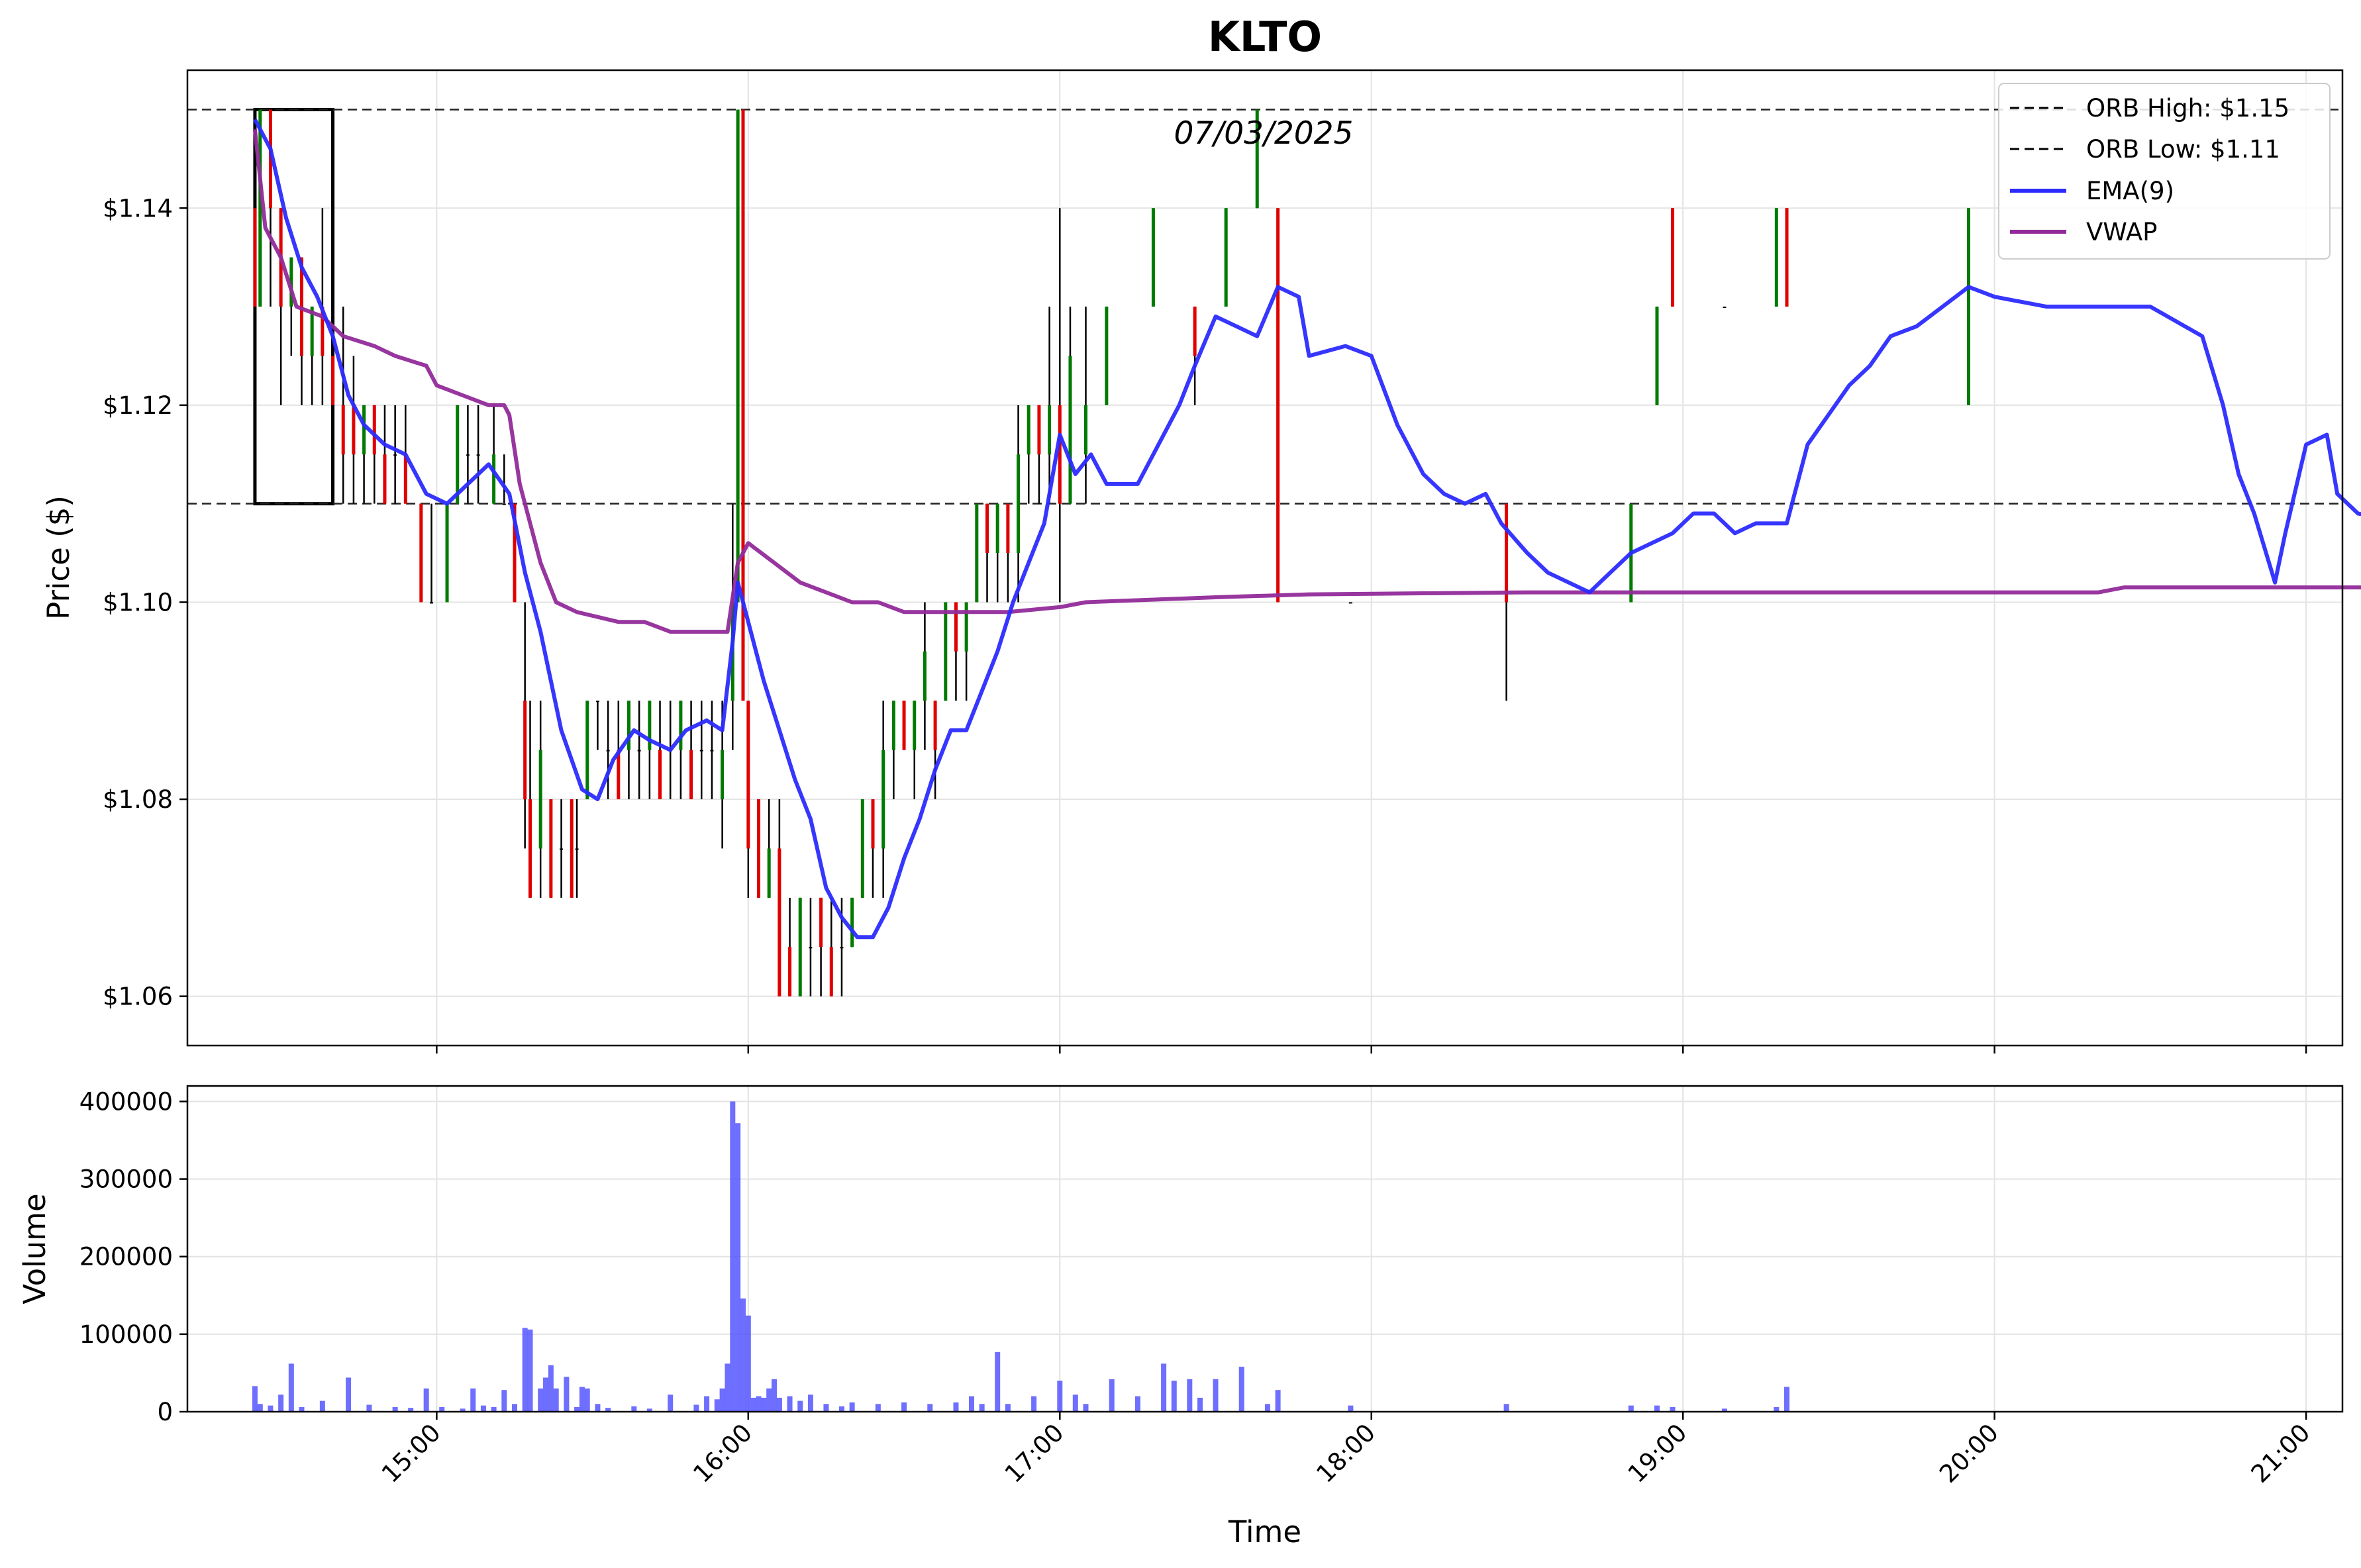  What do you see at coordinates (126, 1179) in the screenshot?
I see `volume-y-tick-label: 300000` at bounding box center [126, 1179].